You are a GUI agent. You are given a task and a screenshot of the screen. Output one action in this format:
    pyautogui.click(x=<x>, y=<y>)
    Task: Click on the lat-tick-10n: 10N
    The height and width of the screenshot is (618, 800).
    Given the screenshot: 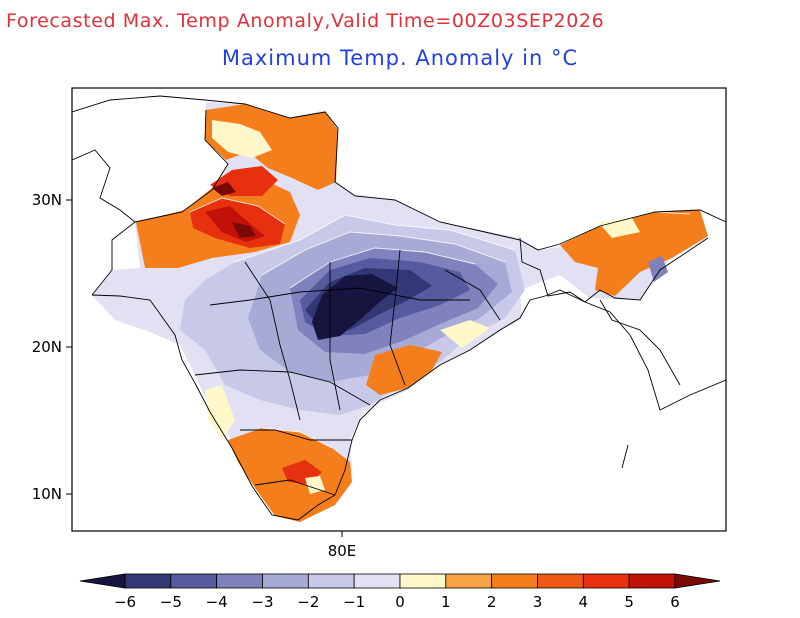 What is the action you would take?
    pyautogui.click(x=47, y=494)
    